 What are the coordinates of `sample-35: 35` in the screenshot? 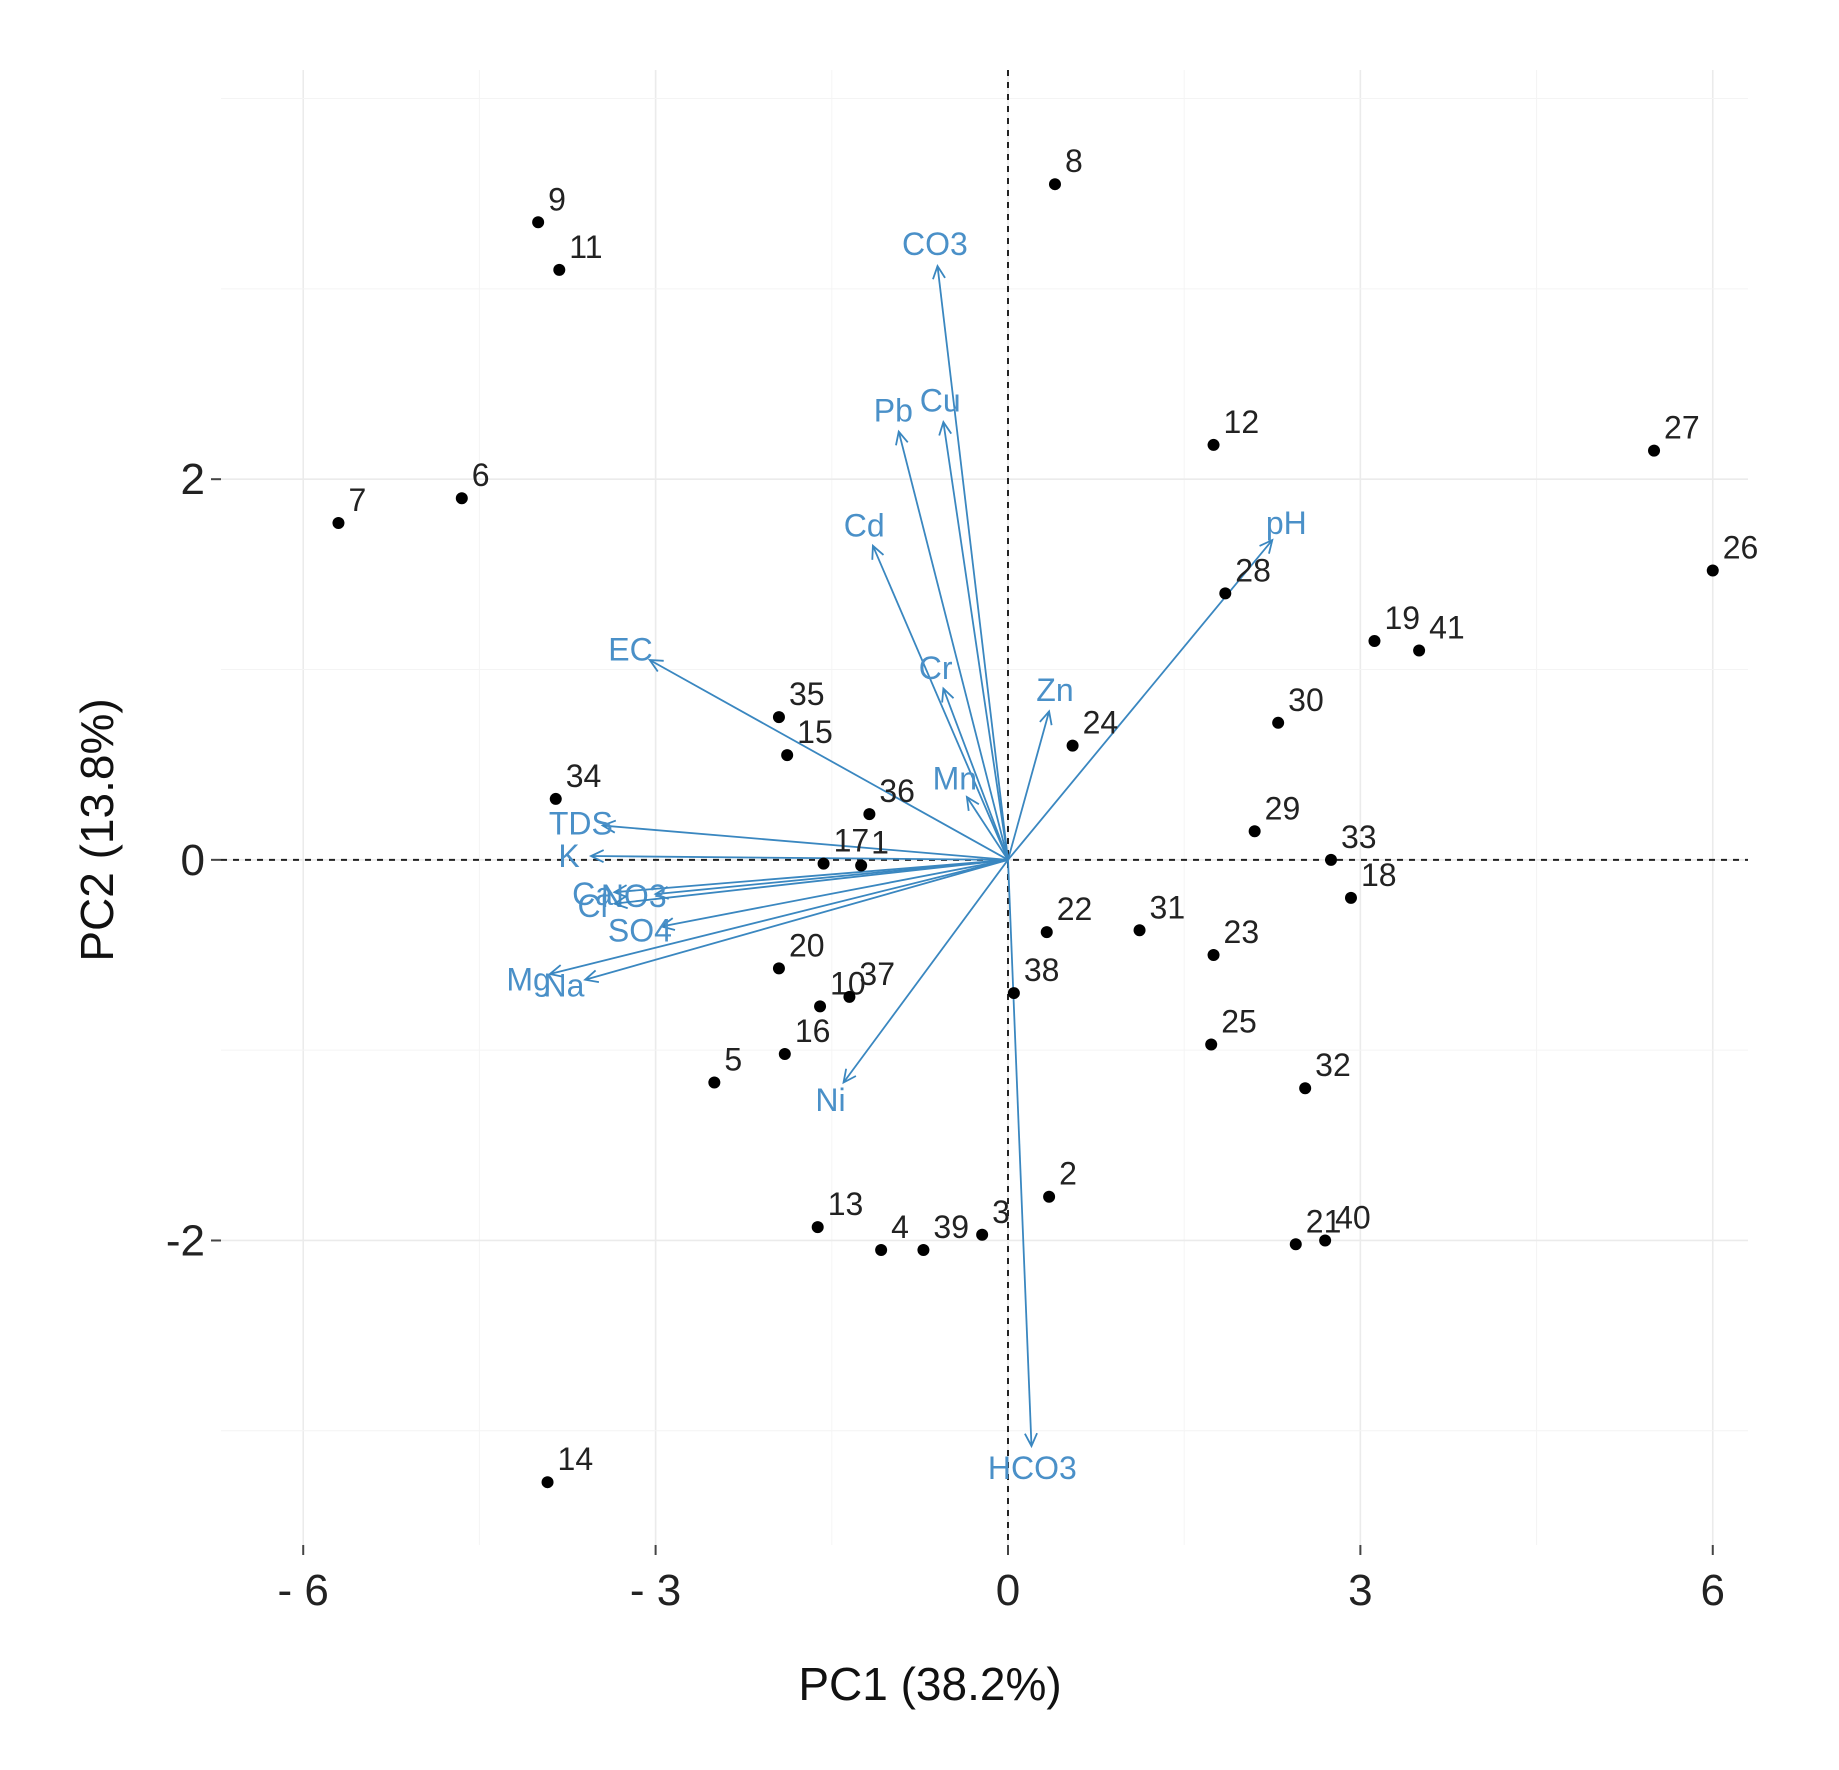 It's located at (798, 700).